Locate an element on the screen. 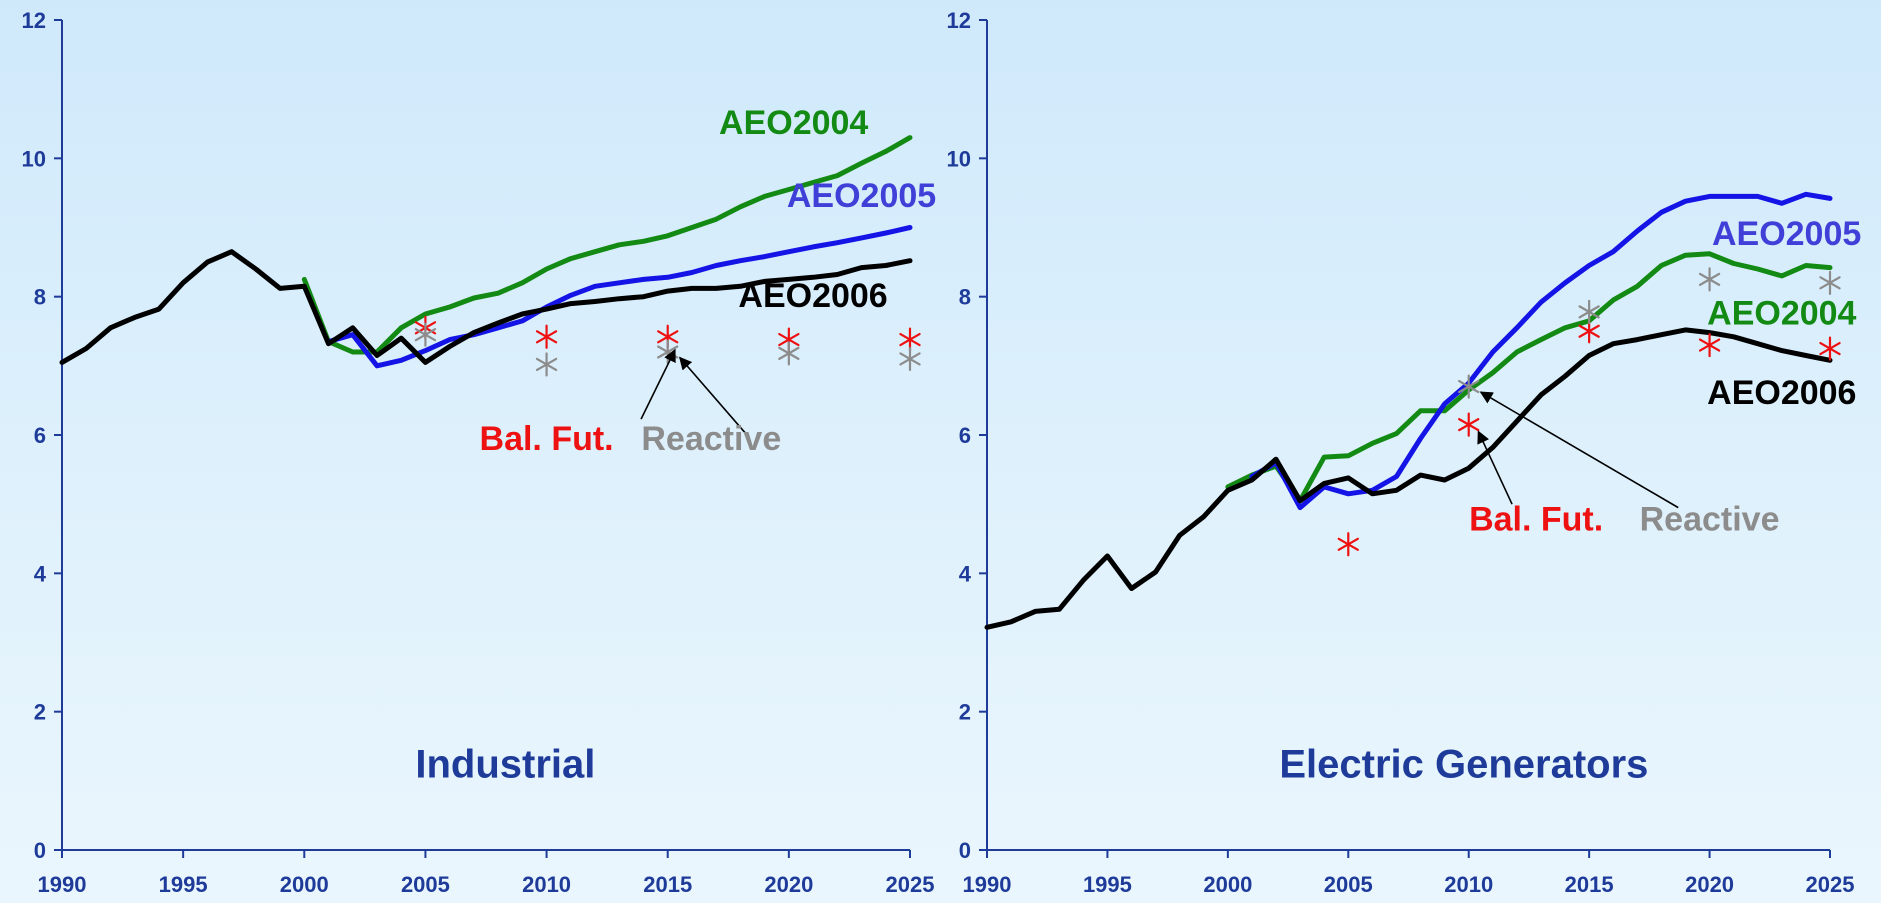 The image size is (1881, 903). series-line-aeo2006 is located at coordinates (486, 307).